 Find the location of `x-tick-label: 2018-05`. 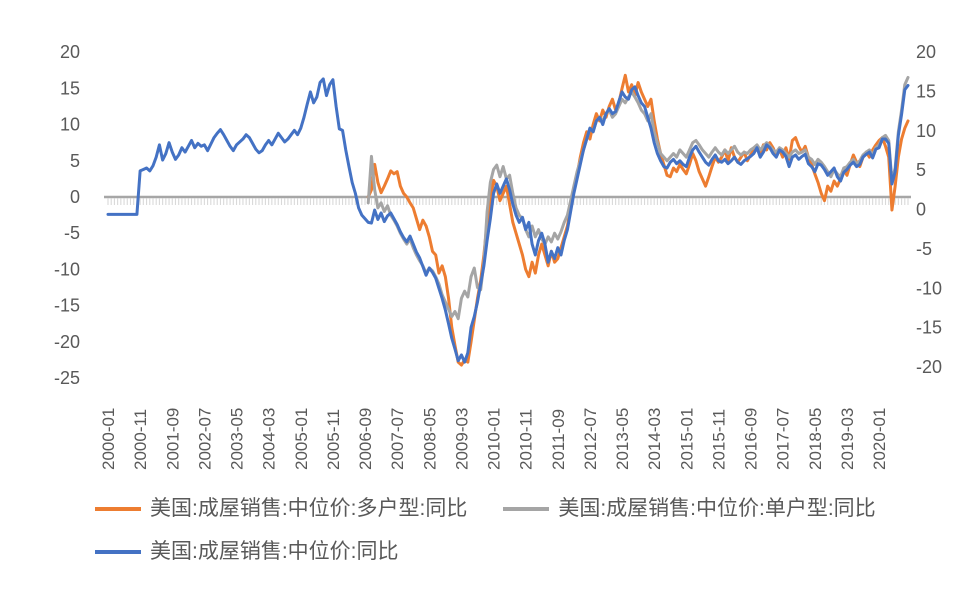

x-tick-label: 2018-05 is located at coordinates (815, 439).